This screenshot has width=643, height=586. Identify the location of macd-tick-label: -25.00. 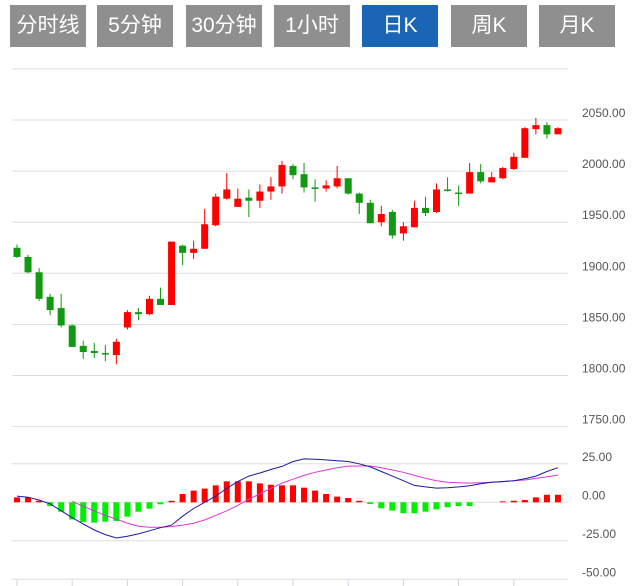
(599, 534).